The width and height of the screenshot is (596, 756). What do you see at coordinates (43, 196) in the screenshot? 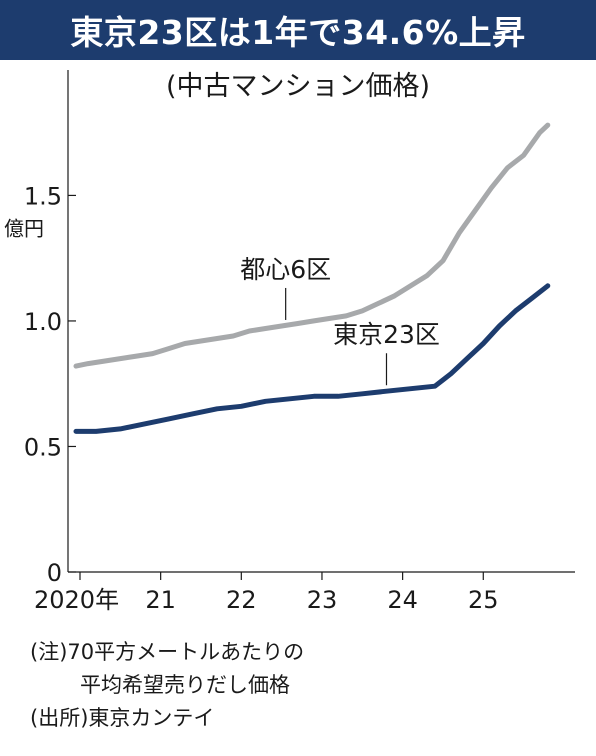
I see `y-tick-label: 1.5` at bounding box center [43, 196].